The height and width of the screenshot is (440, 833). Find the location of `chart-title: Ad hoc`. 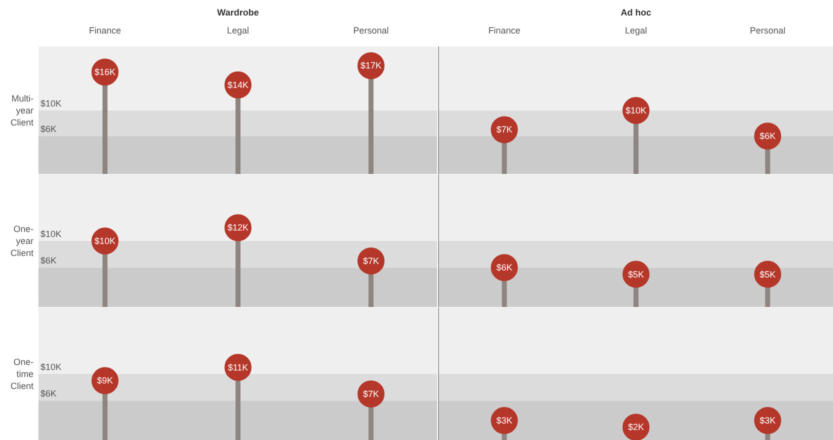

chart-title: Ad hoc is located at coordinates (636, 13).